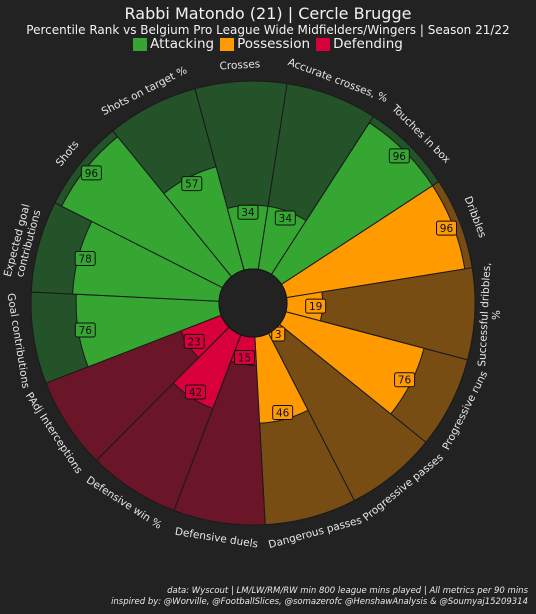  I want to click on value-box-shots-on-target, so click(192, 184).